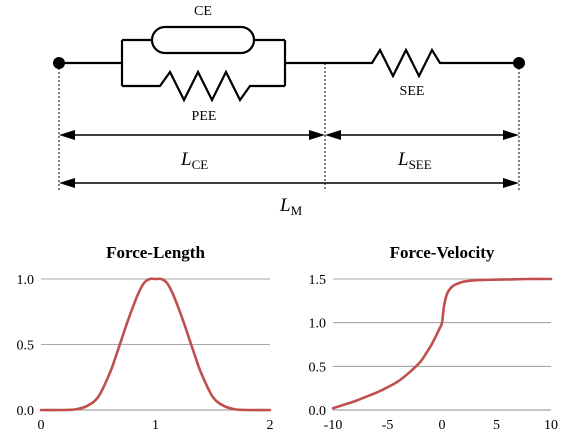 Image resolution: width=563 pixels, height=445 pixels. I want to click on contractile-element, so click(203, 40).